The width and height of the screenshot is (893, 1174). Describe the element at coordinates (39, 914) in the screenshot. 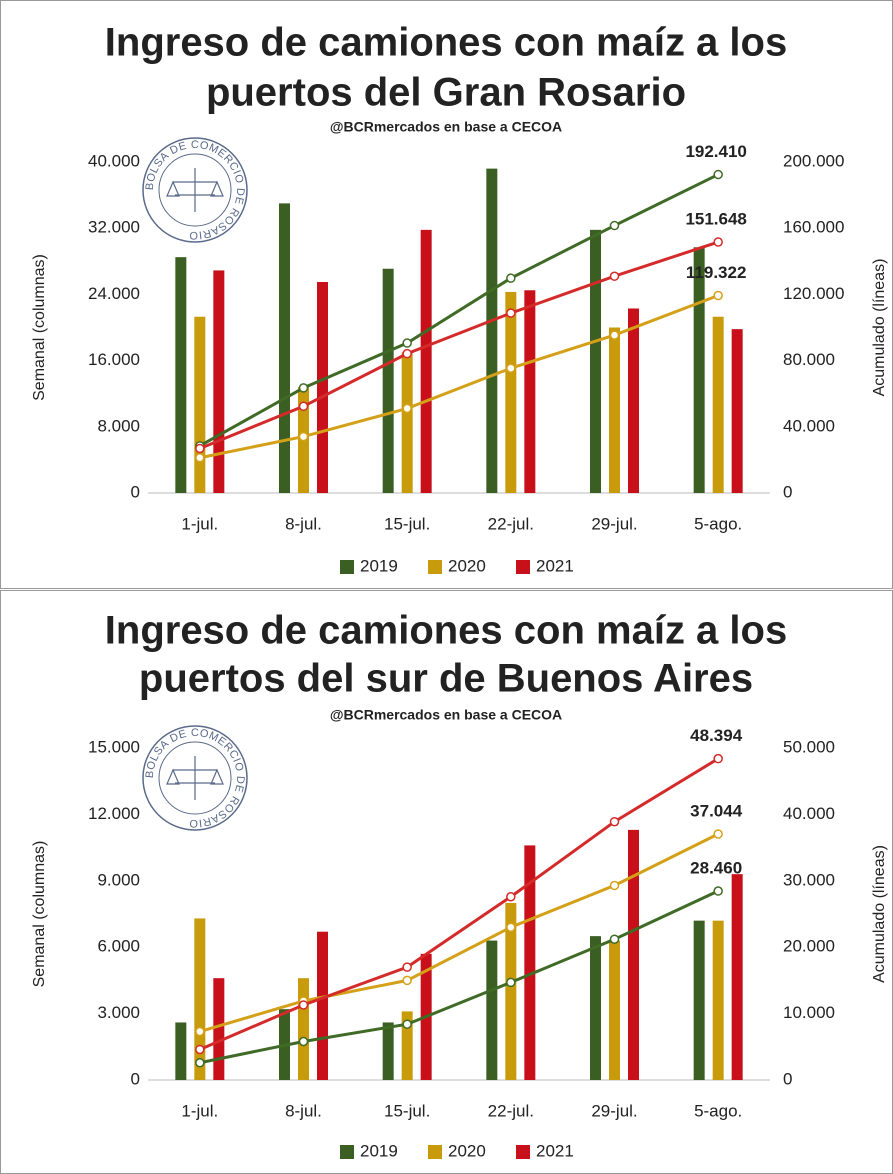

I see `y-axis-label: Semanal (columnas)` at that location.